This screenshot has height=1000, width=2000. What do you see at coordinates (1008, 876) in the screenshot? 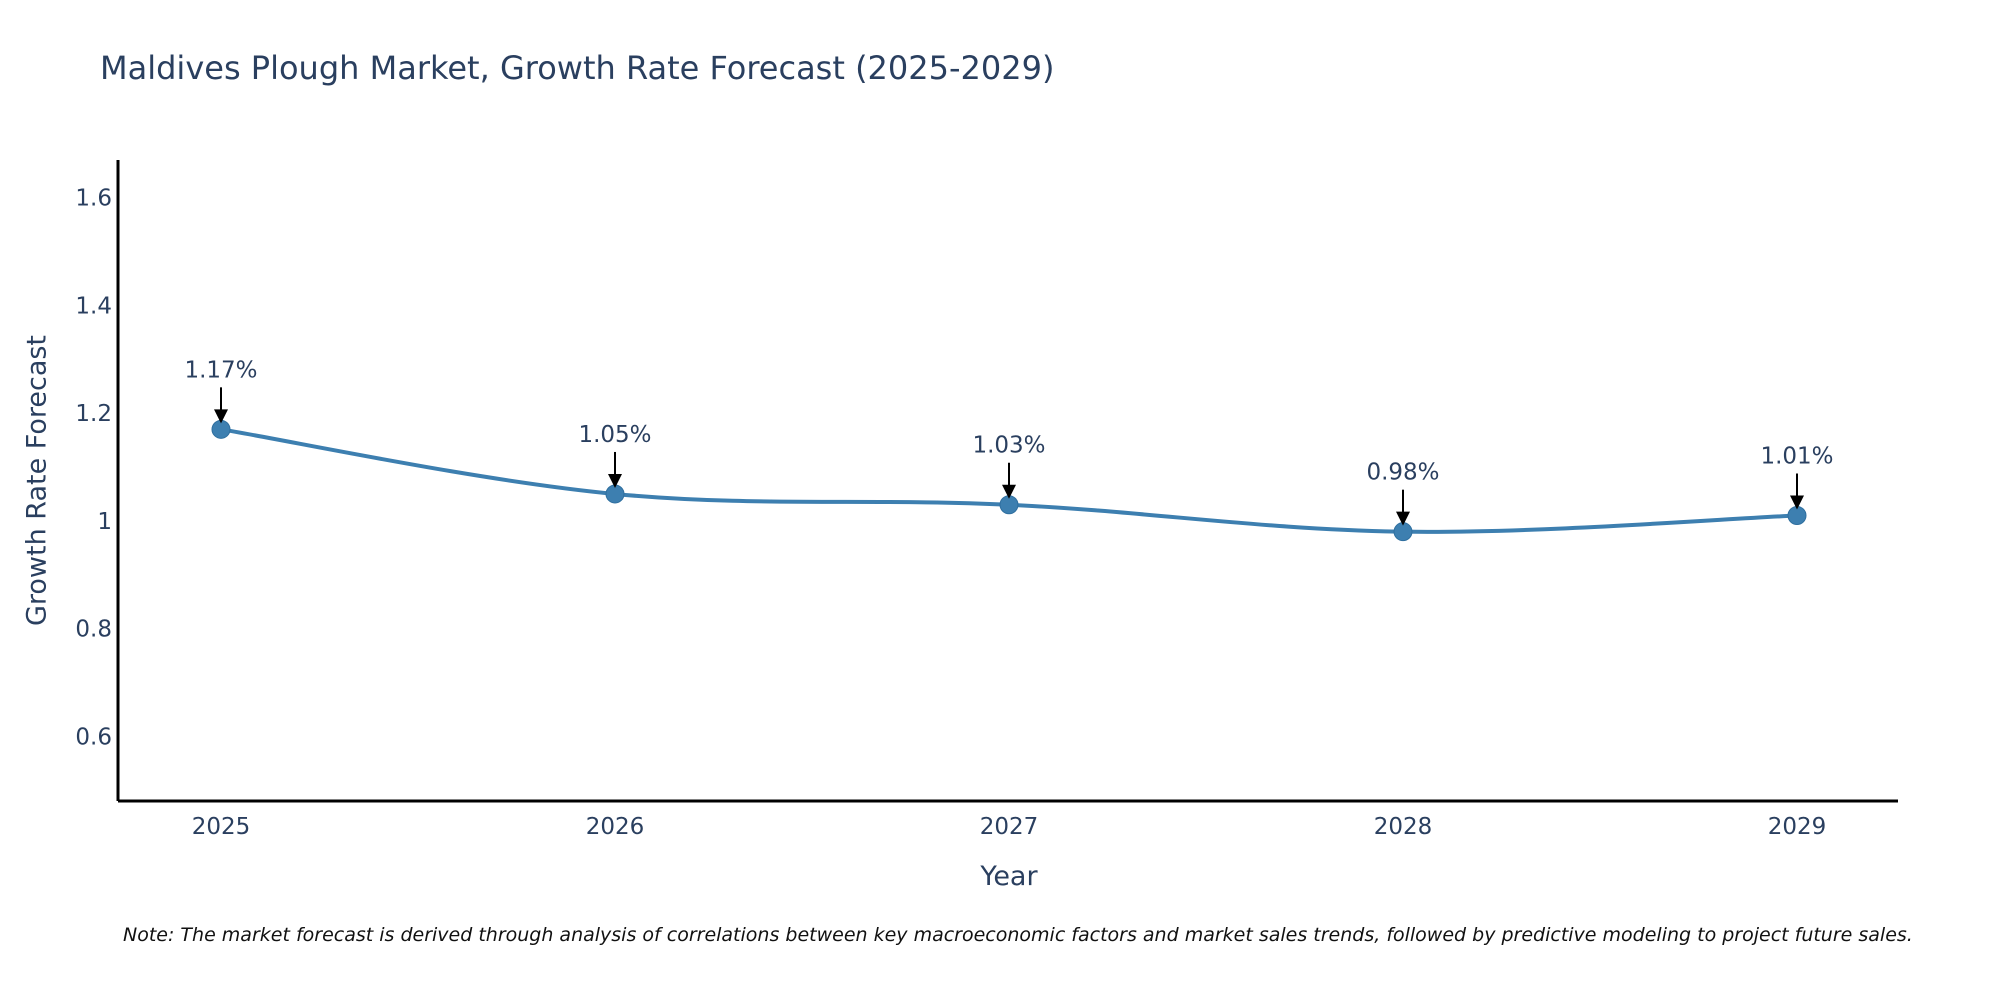
I see `x-axis-label: Year` at bounding box center [1008, 876].